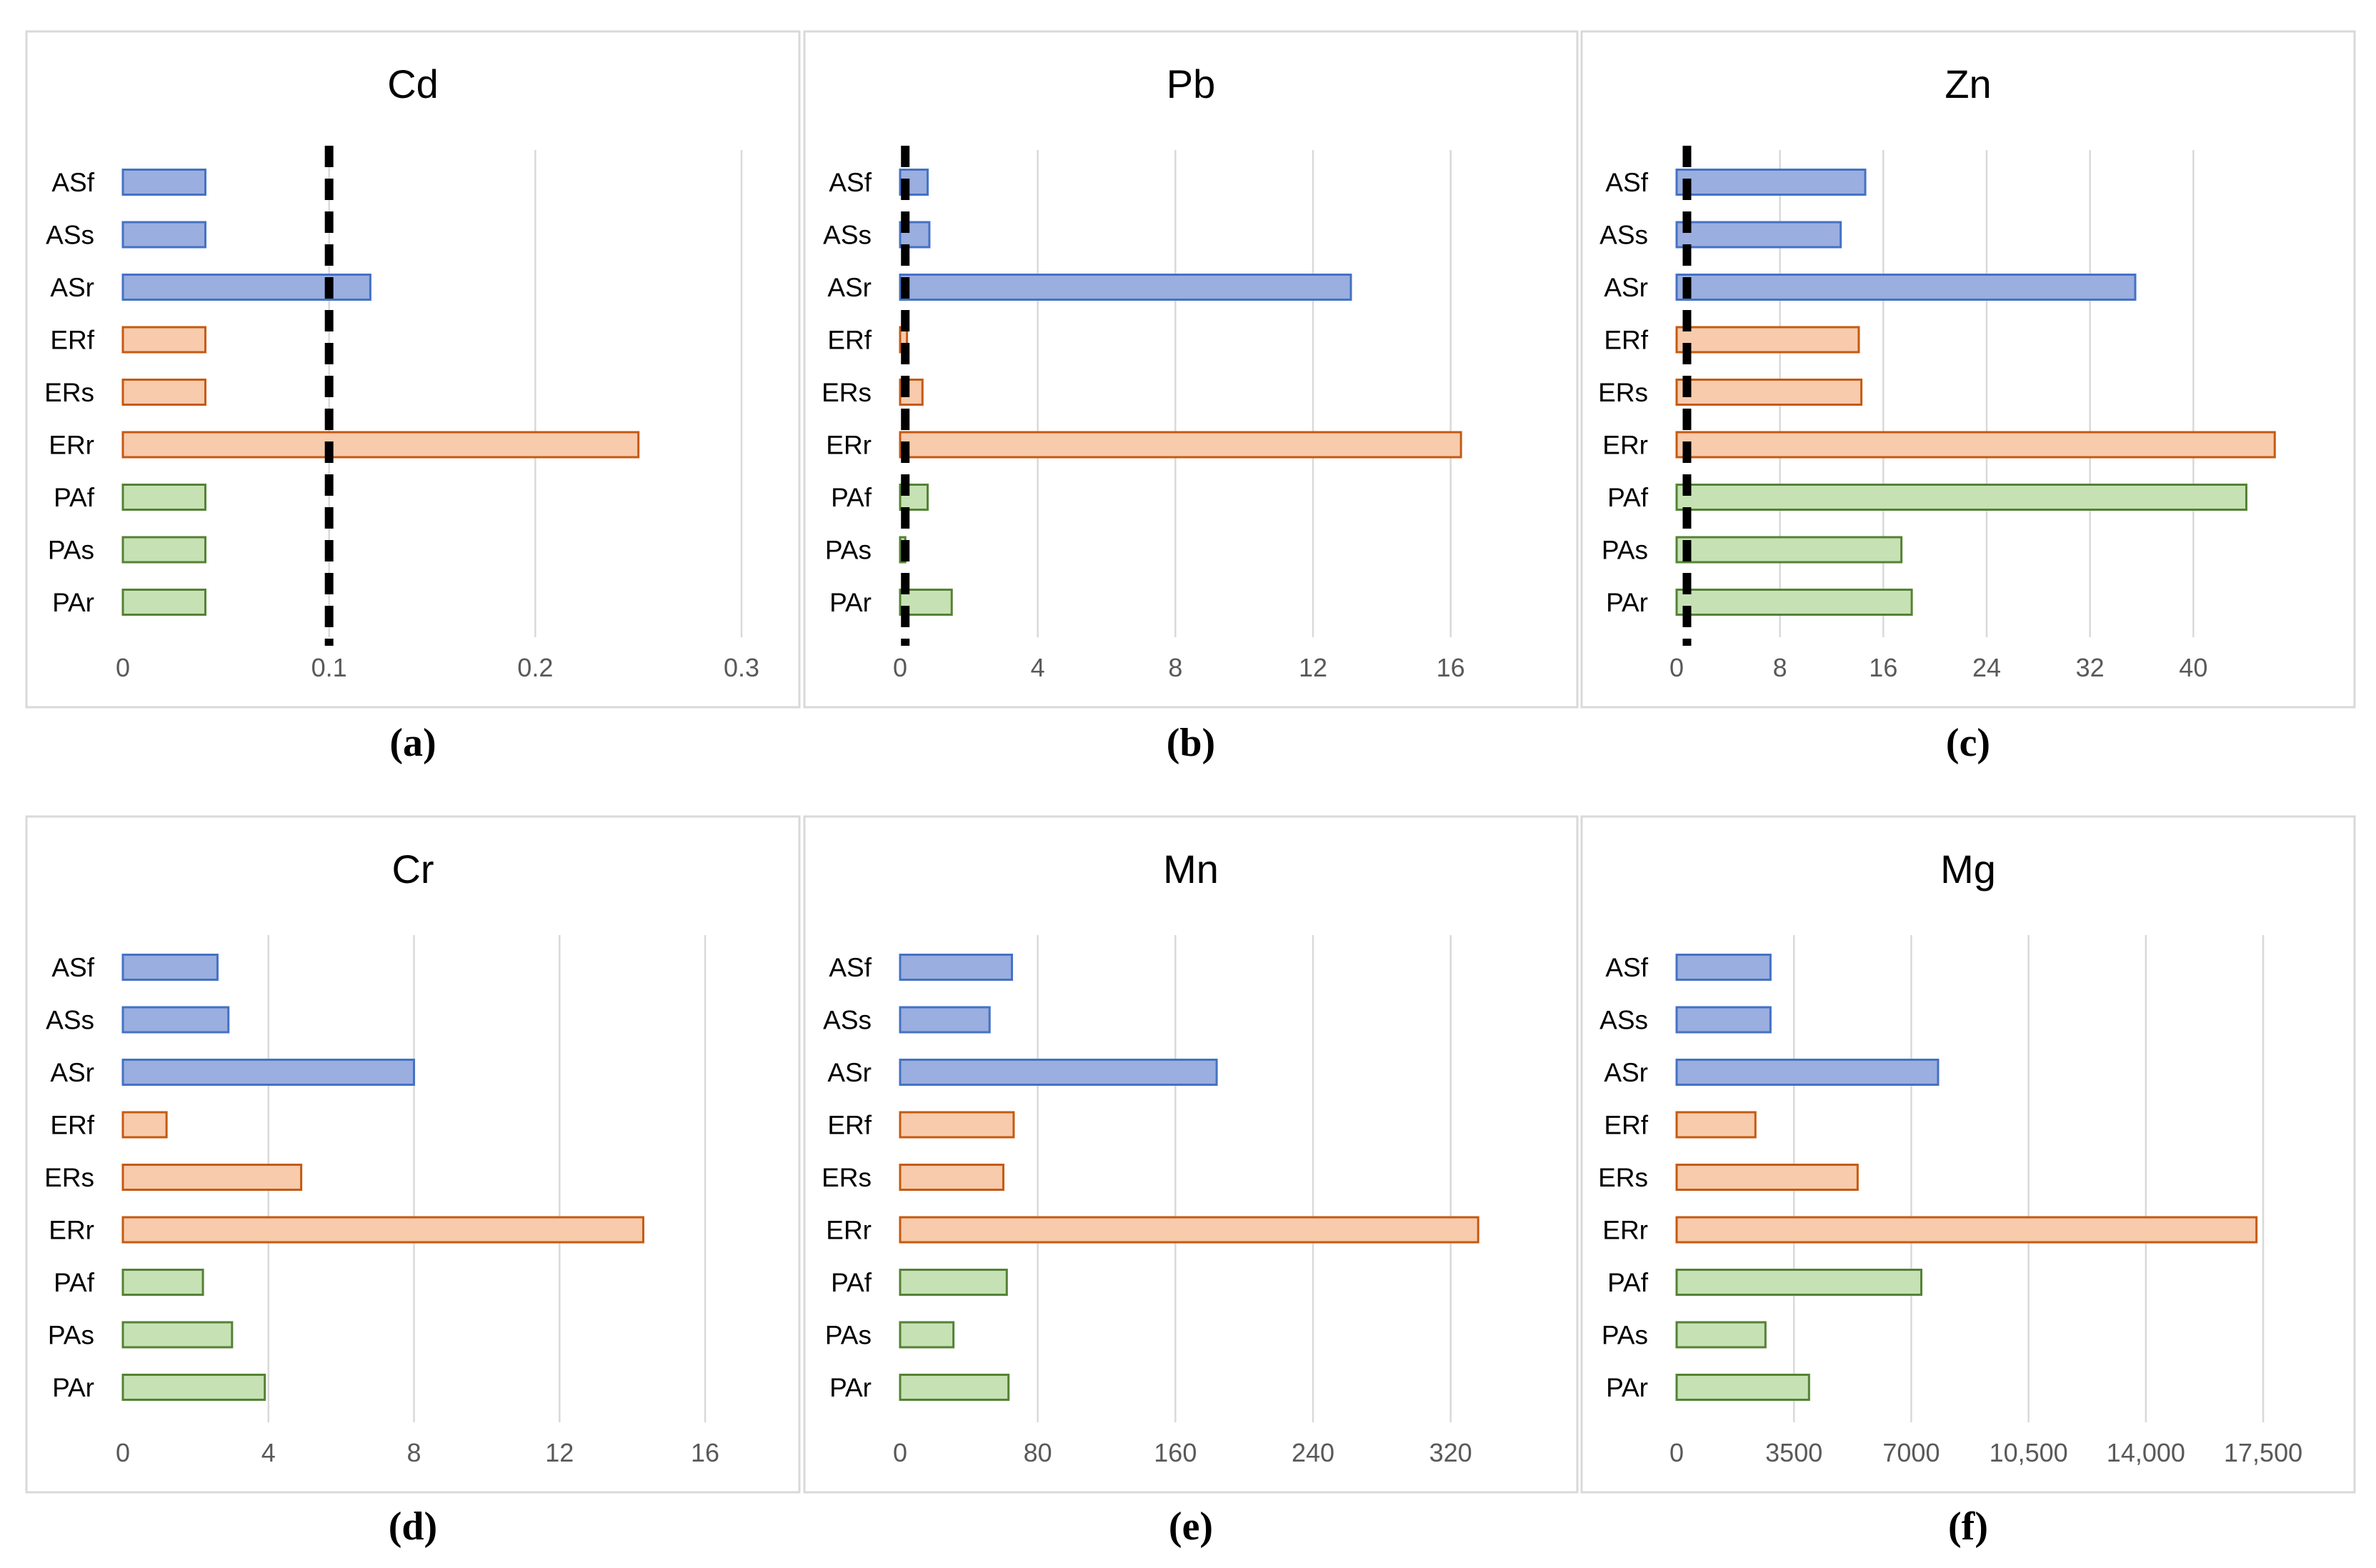 This screenshot has height=1568, width=2376. What do you see at coordinates (1191, 743) in the screenshot?
I see `panel-caption: (b)` at bounding box center [1191, 743].